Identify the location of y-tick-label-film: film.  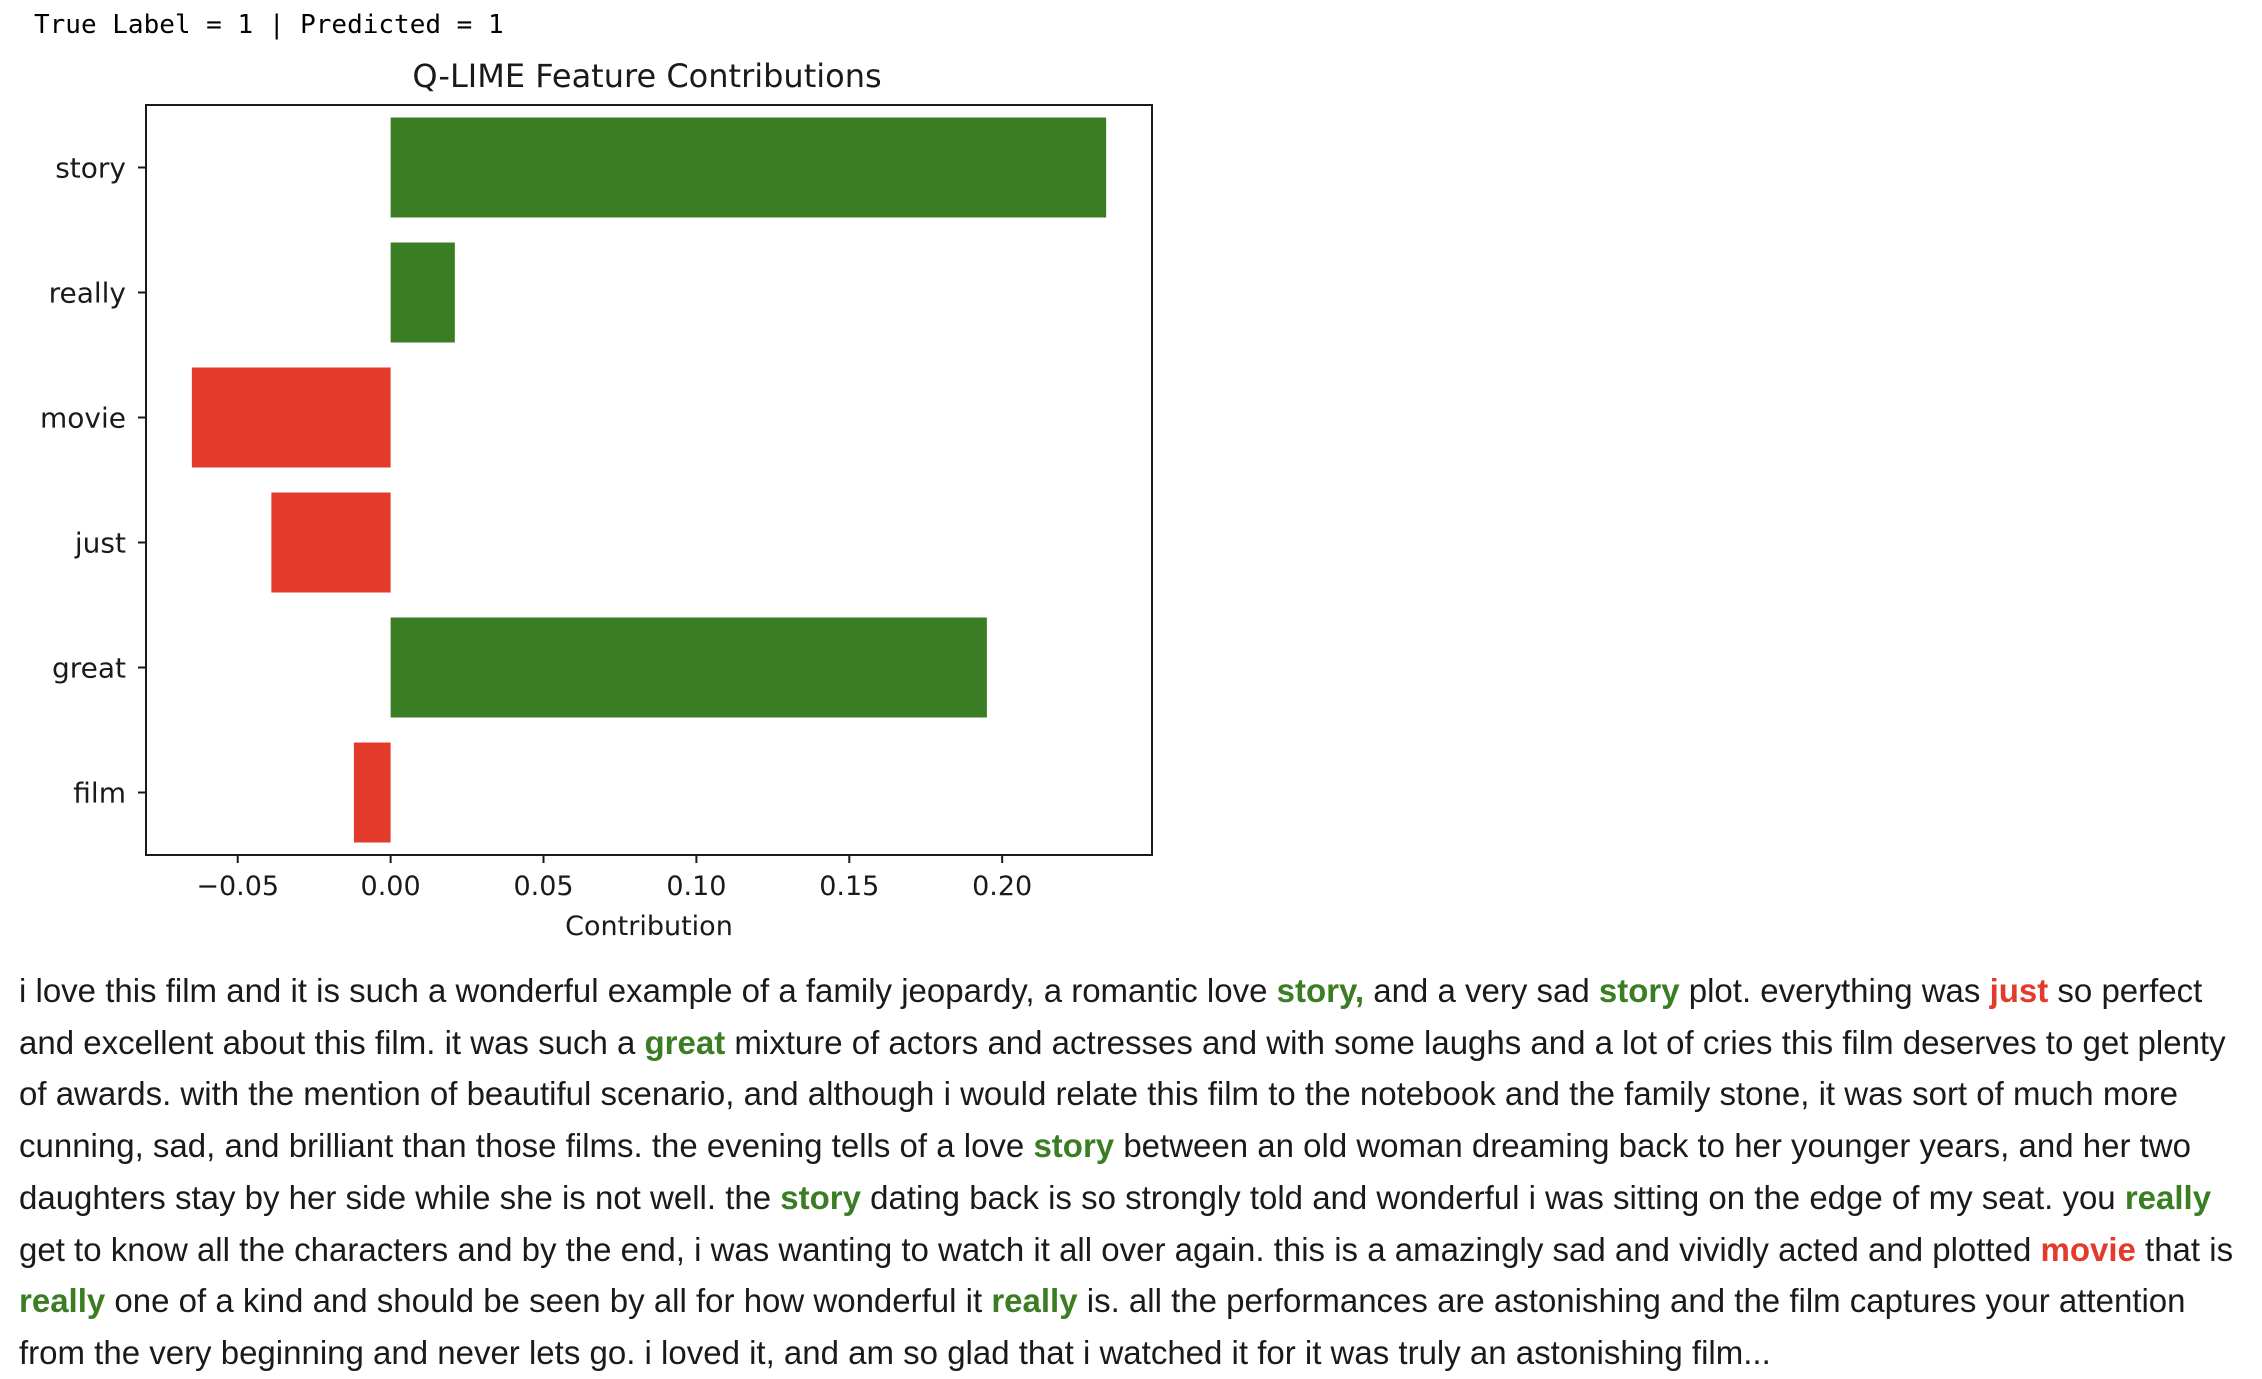
(99, 793).